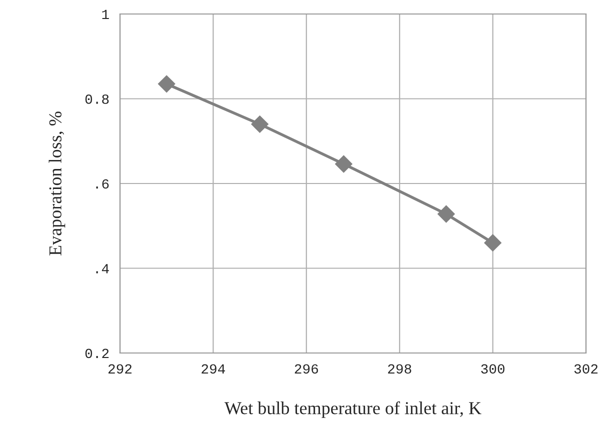 The image size is (616, 436). What do you see at coordinates (306, 369) in the screenshot?
I see `x-tick-label: 296` at bounding box center [306, 369].